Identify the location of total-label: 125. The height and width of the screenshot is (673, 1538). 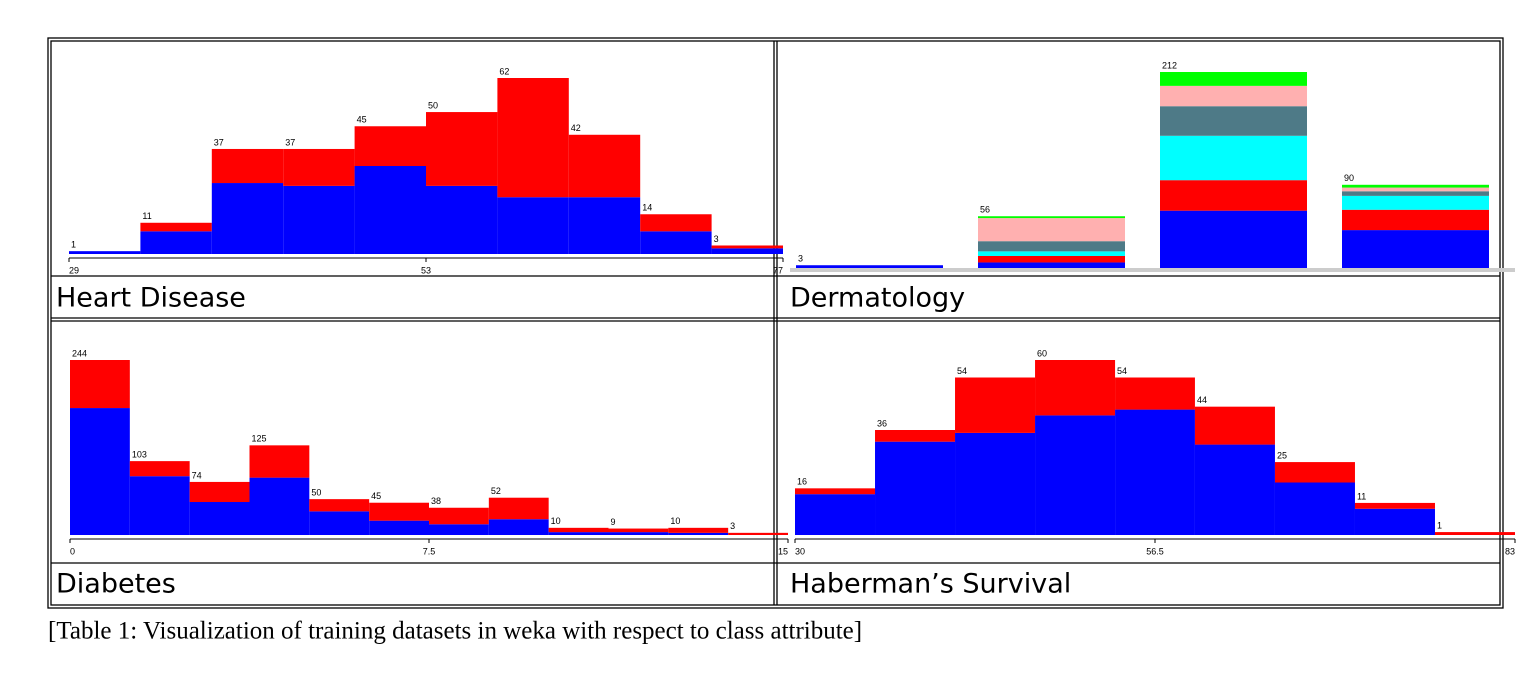
(259, 439).